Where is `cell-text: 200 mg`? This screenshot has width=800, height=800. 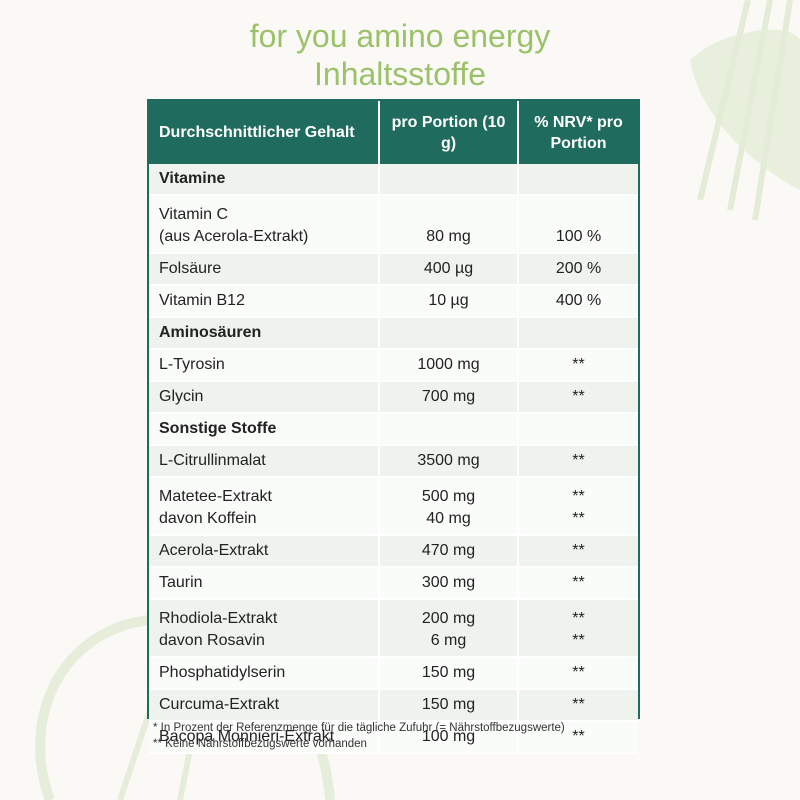
cell-text: 200 mg is located at coordinates (448, 618).